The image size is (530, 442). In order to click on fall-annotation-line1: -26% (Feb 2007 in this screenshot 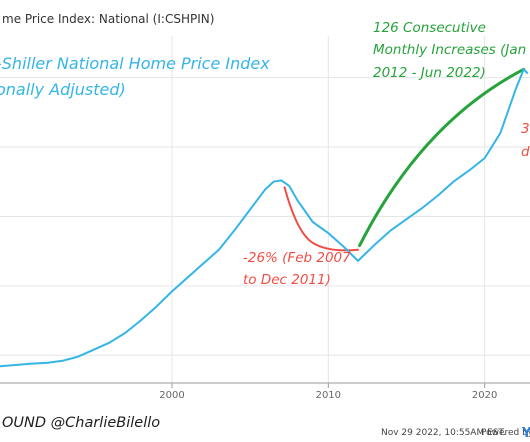, I will do `click(297, 258)`.